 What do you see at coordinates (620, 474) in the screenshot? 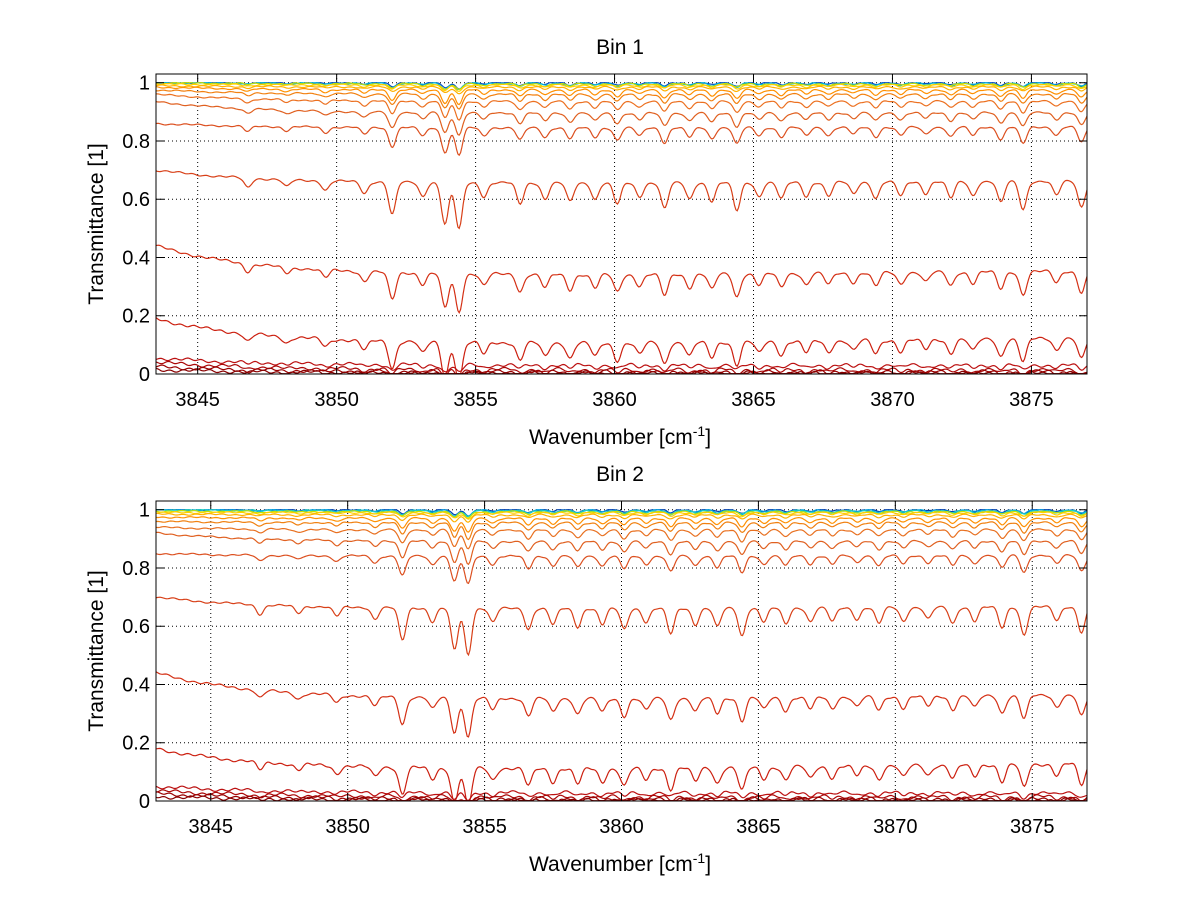
I see `chart-title: Bin 2` at bounding box center [620, 474].